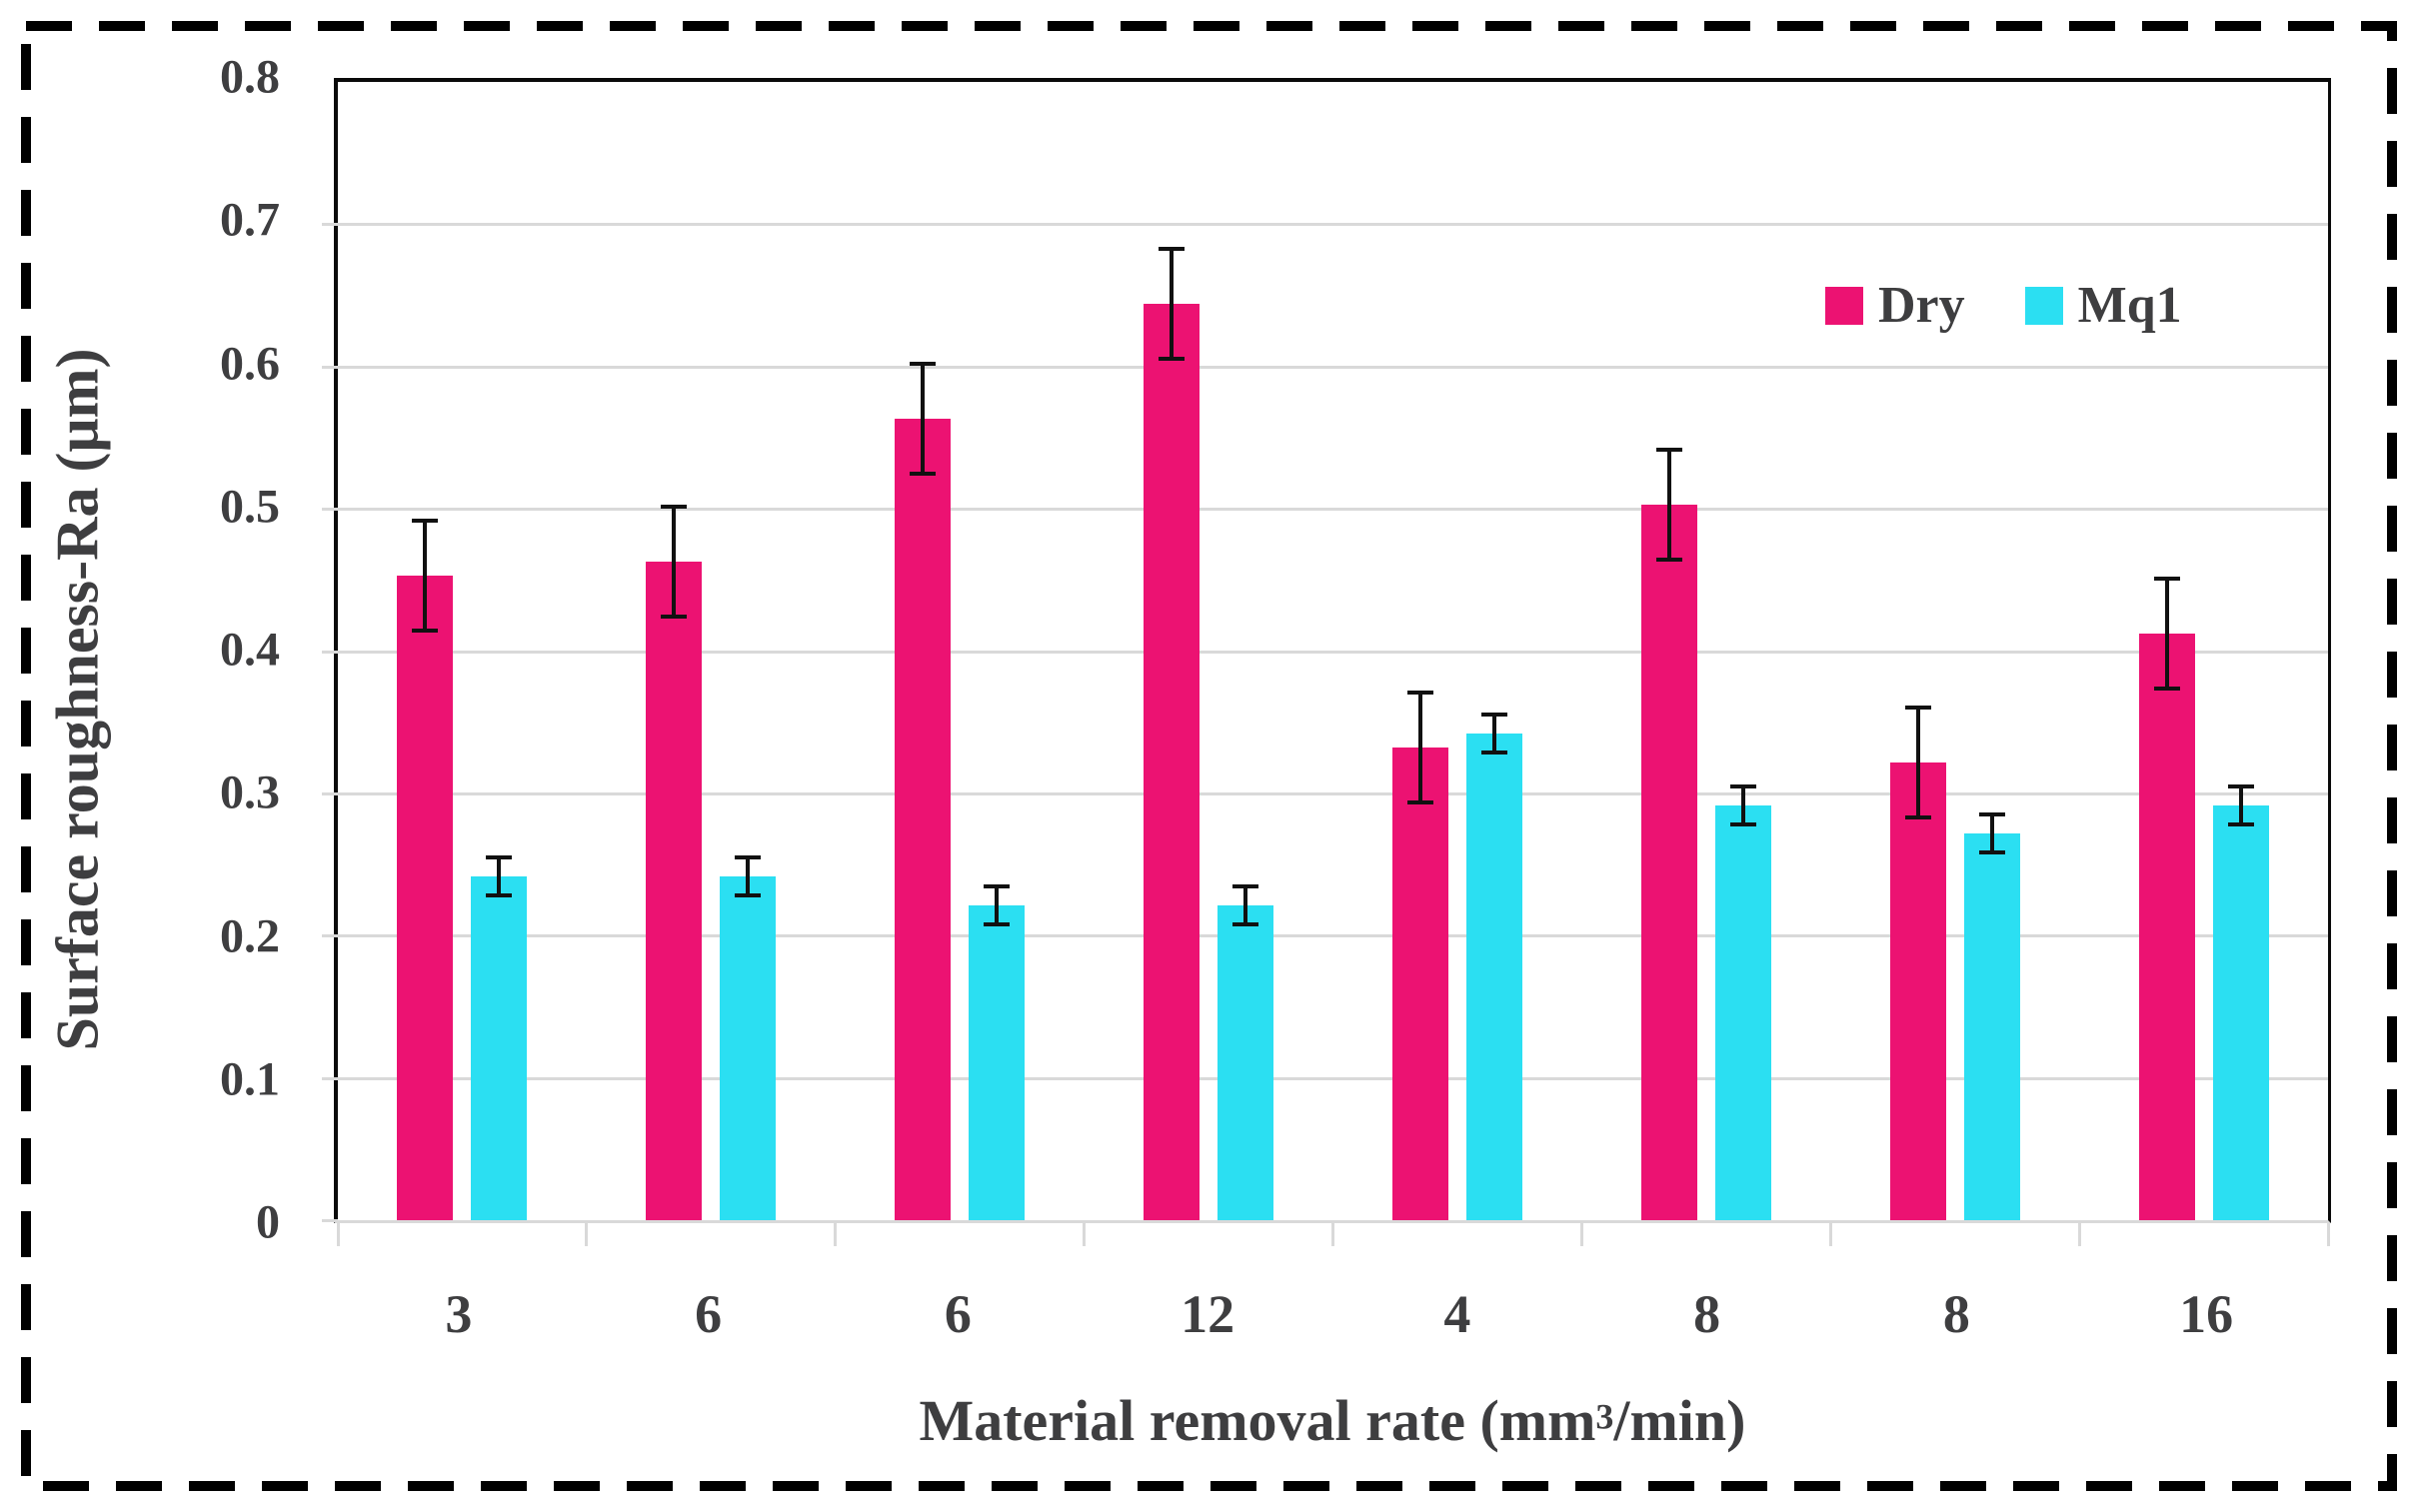 The width and height of the screenshot is (2418, 1512). What do you see at coordinates (1457, 1314) in the screenshot?
I see `x-tick-label: 4` at bounding box center [1457, 1314].